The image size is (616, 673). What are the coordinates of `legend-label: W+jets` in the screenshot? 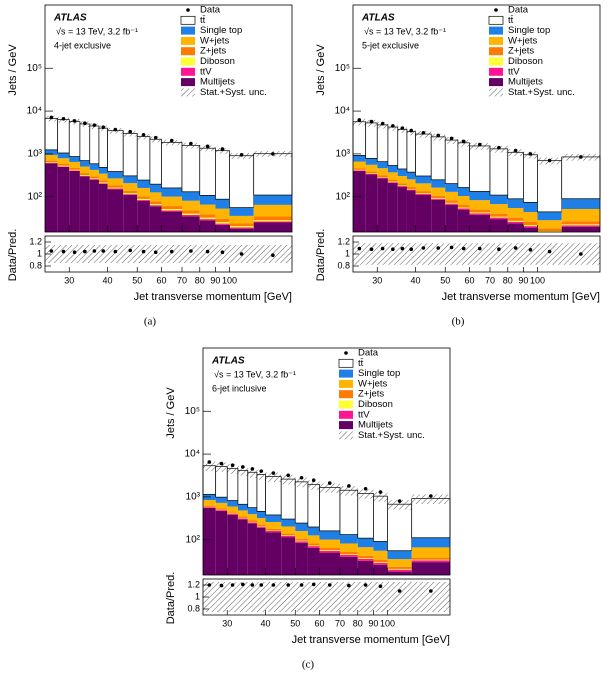 It's located at (373, 383).